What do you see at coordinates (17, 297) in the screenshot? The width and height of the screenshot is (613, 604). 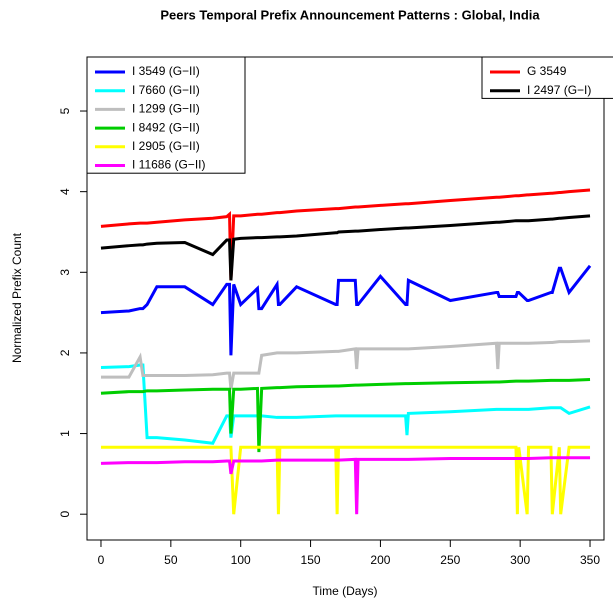 I see `y-axis-label: Normalized Prefix Count` at bounding box center [17, 297].